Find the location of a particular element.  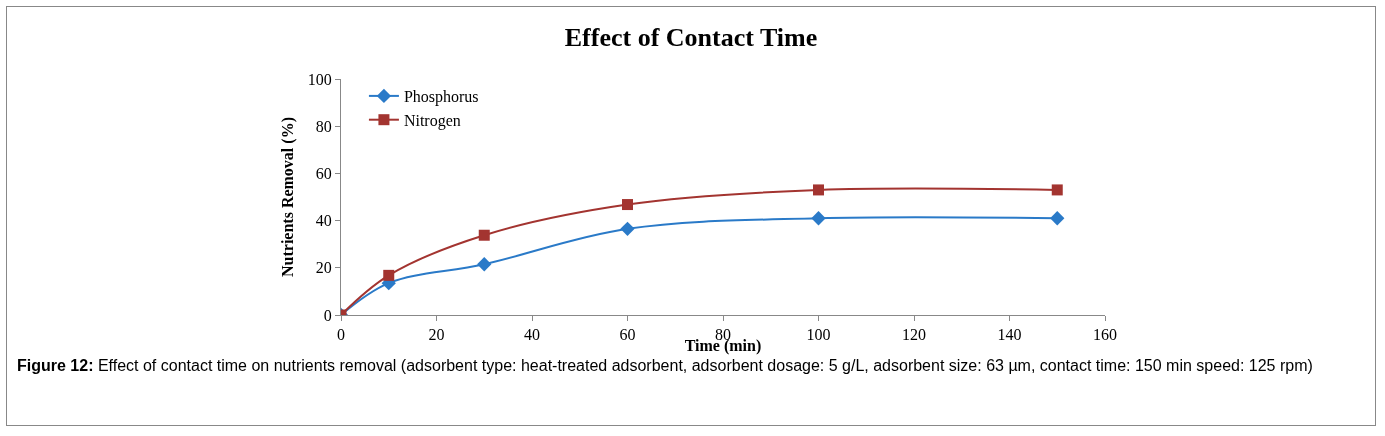

y-tick-label: 40 is located at coordinates (323, 221).